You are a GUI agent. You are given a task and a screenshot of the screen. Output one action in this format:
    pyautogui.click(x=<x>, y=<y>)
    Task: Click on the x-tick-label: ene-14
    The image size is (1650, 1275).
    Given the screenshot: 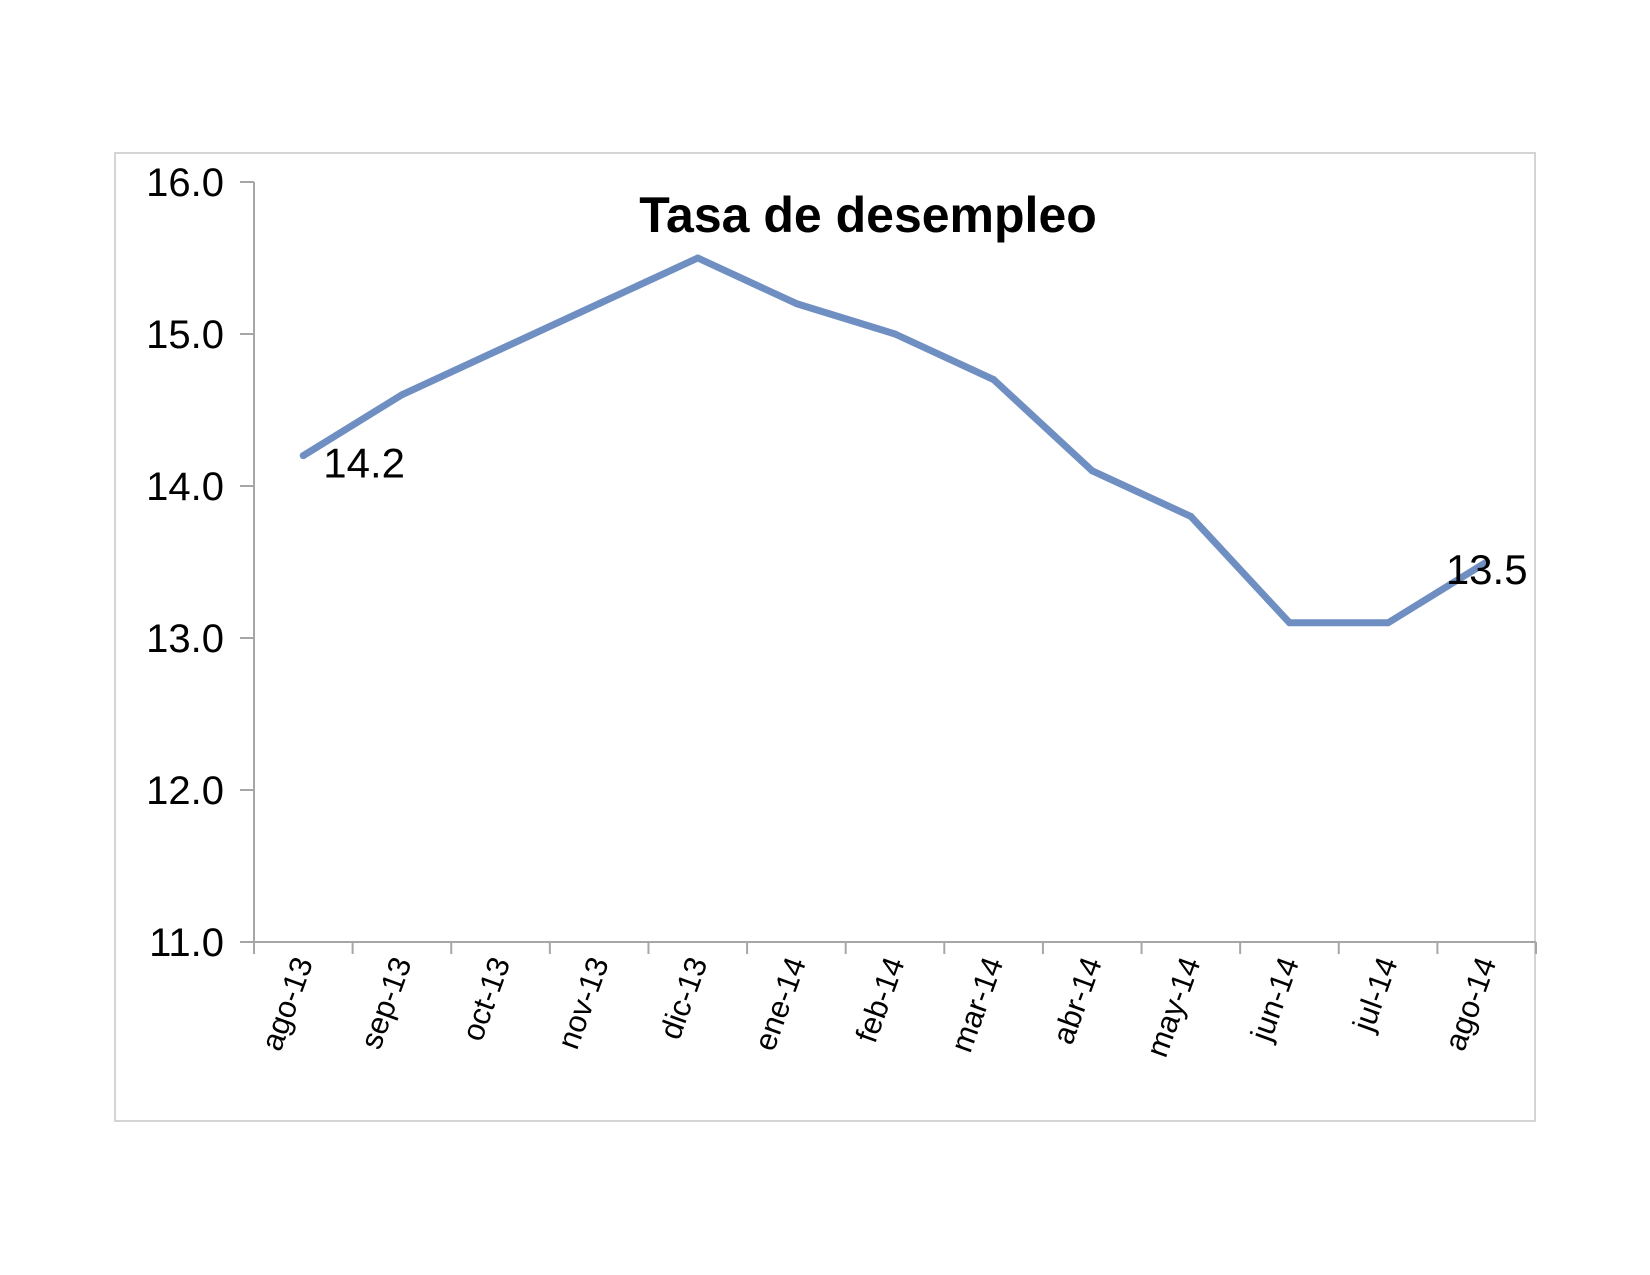 What is the action you would take?
    pyautogui.click(x=780, y=1003)
    